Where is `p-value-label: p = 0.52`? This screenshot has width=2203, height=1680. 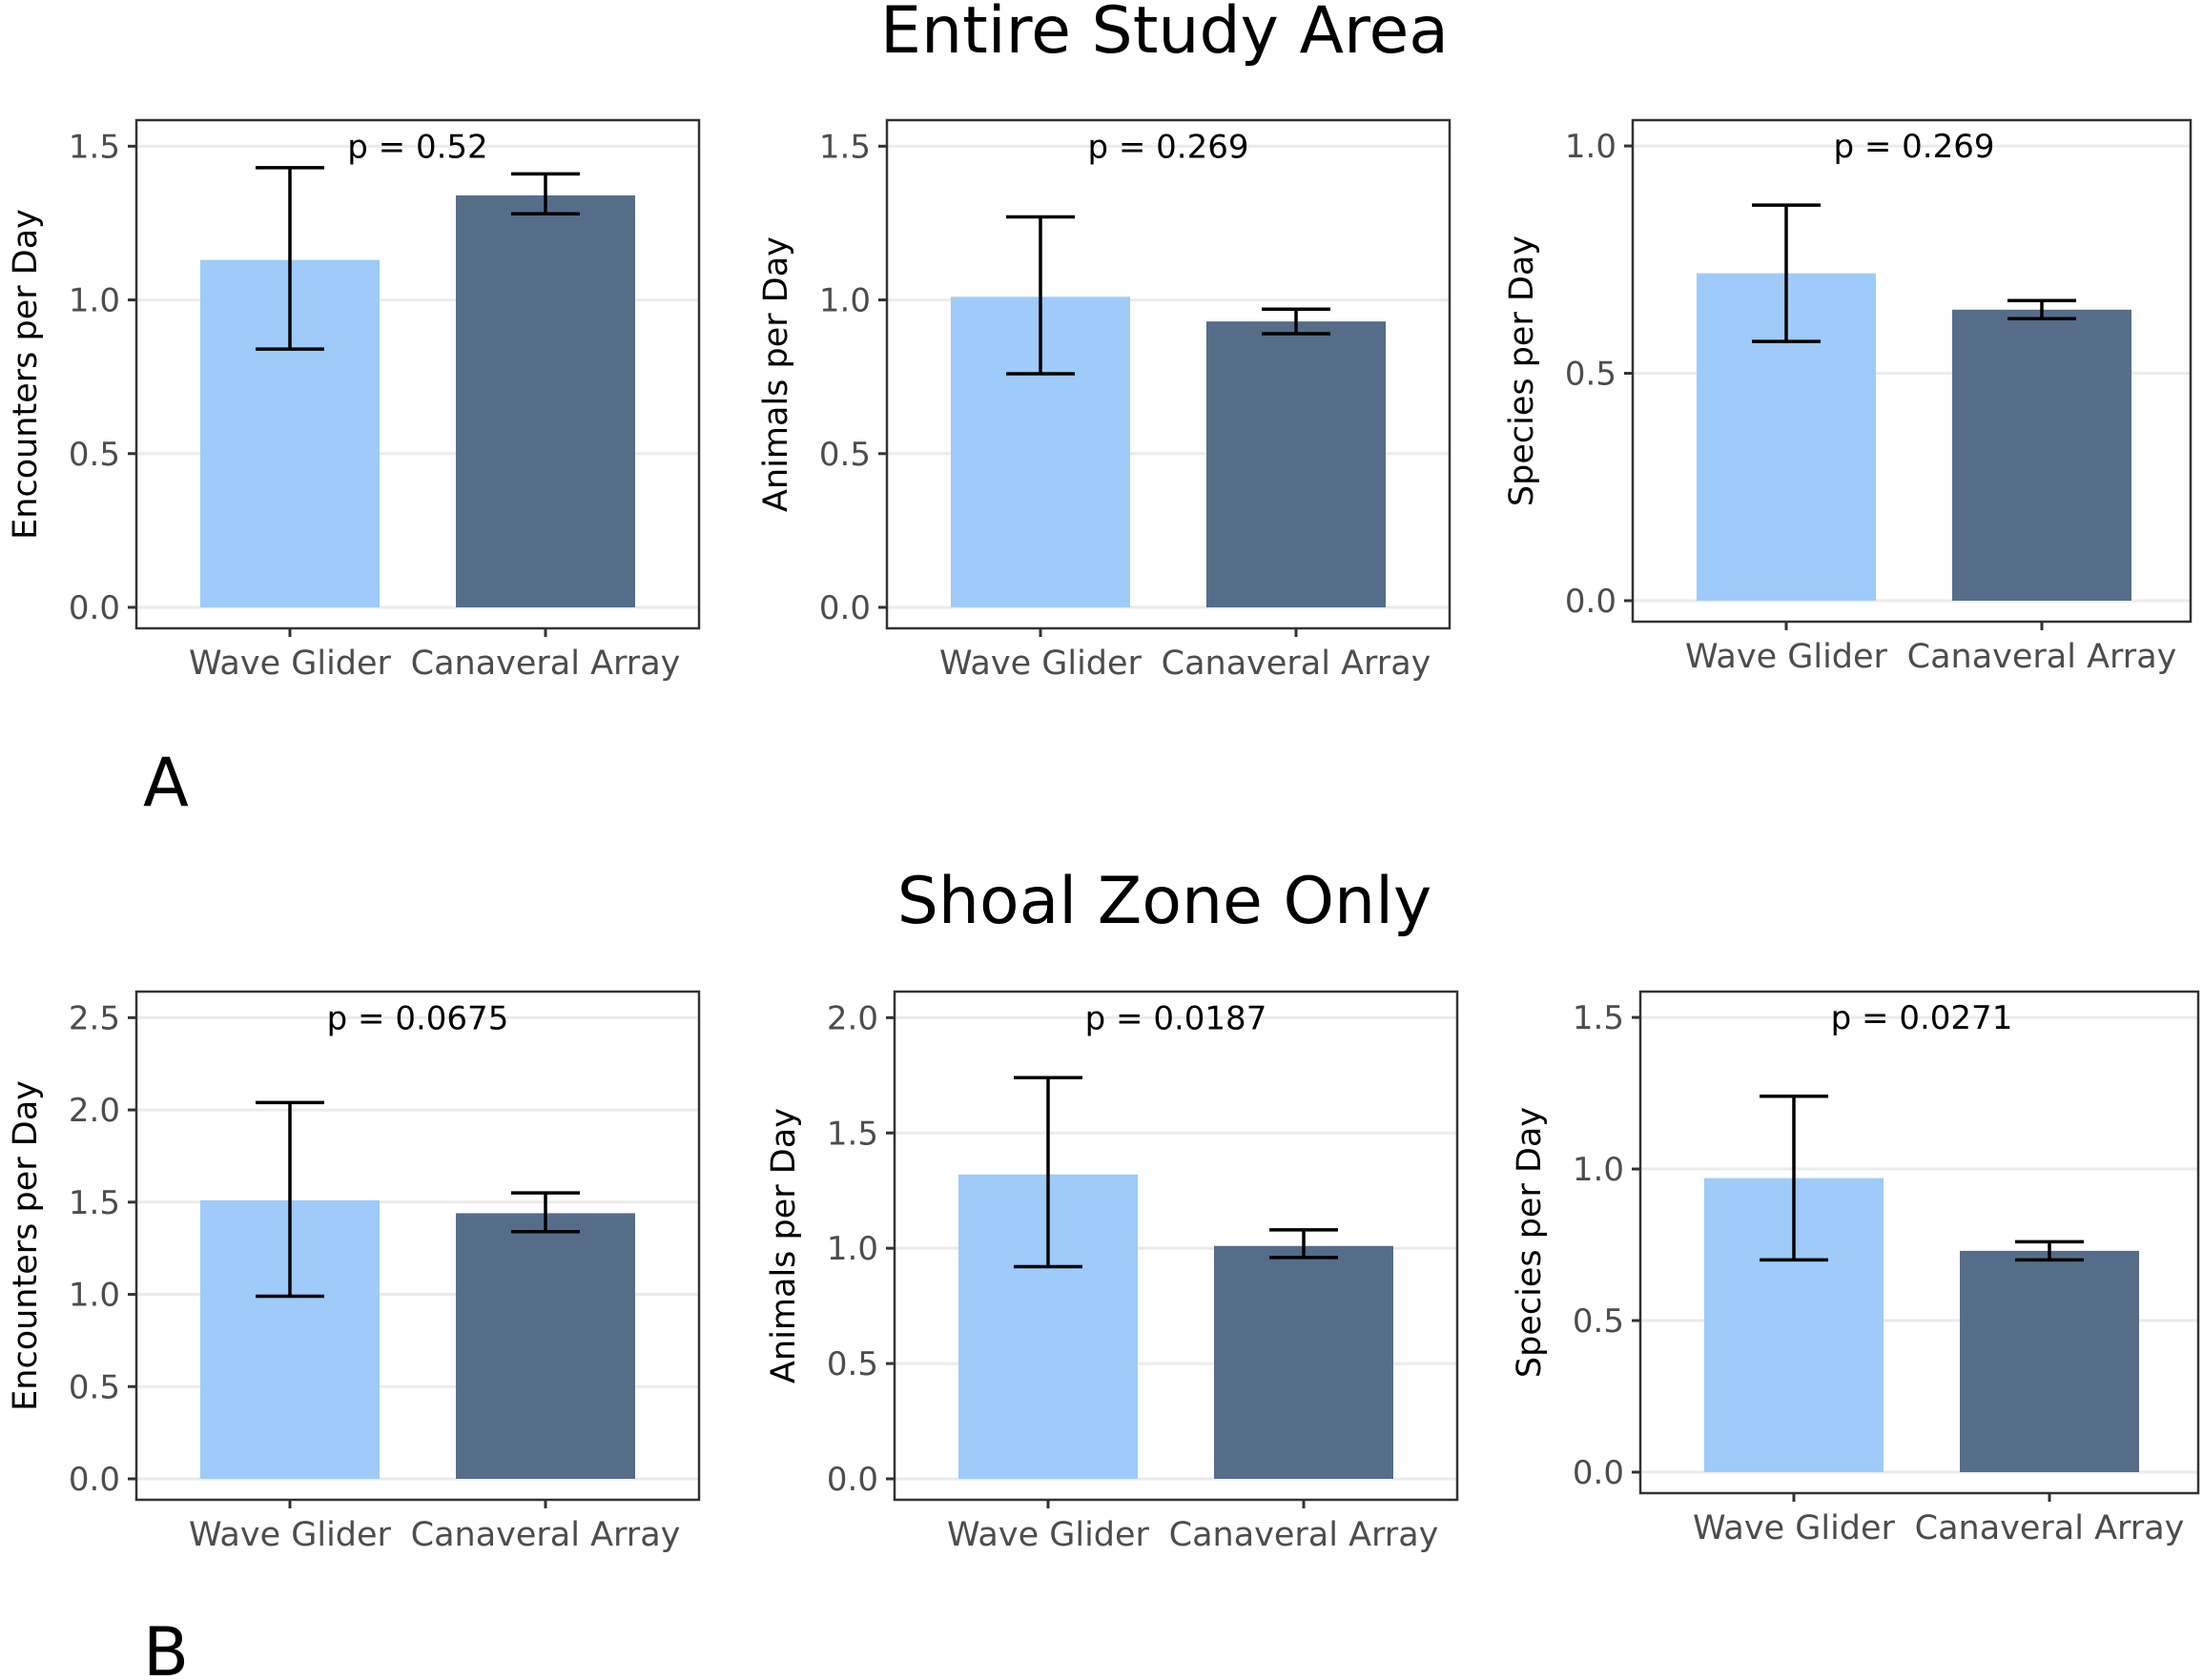
p-value-label: p = 0.52 is located at coordinates (417, 147).